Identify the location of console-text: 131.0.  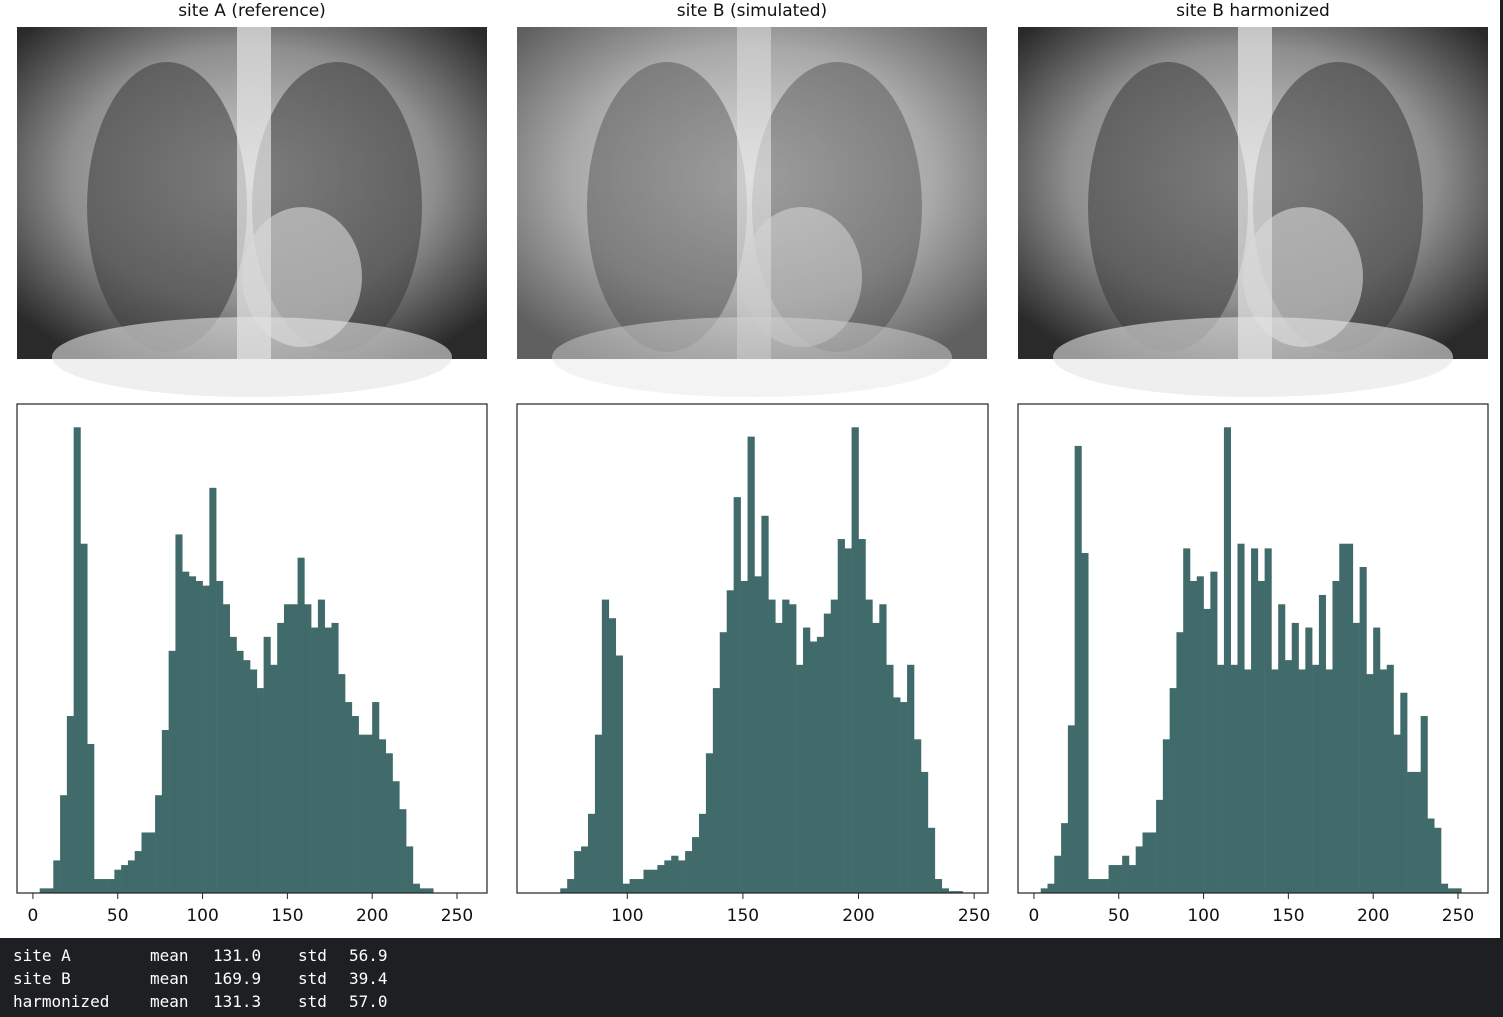
(237, 955).